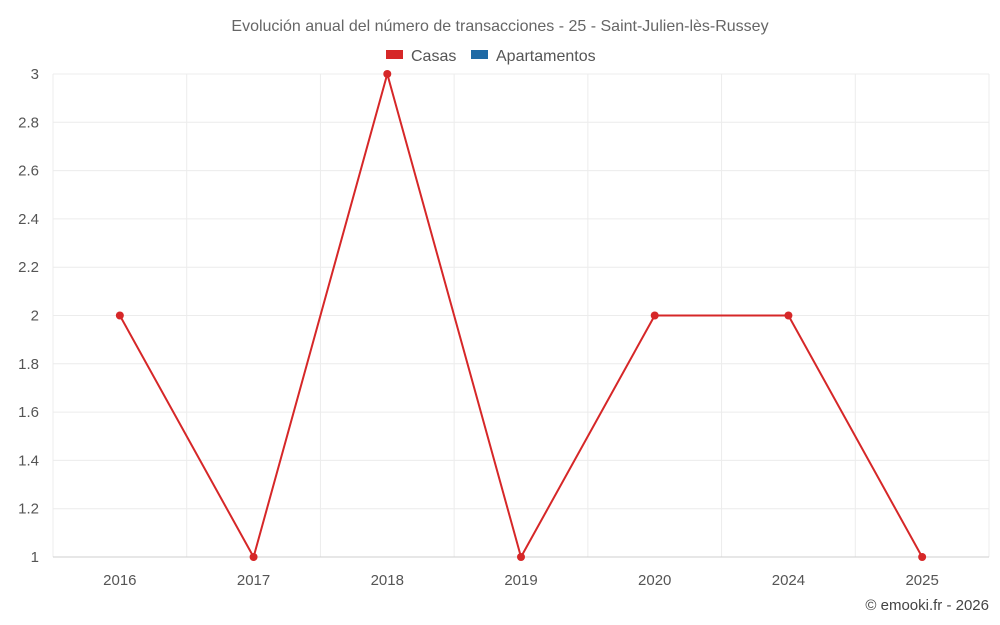 The height and width of the screenshot is (625, 1000). Describe the element at coordinates (28, 412) in the screenshot. I see `y-tick-label: 1.6` at that location.